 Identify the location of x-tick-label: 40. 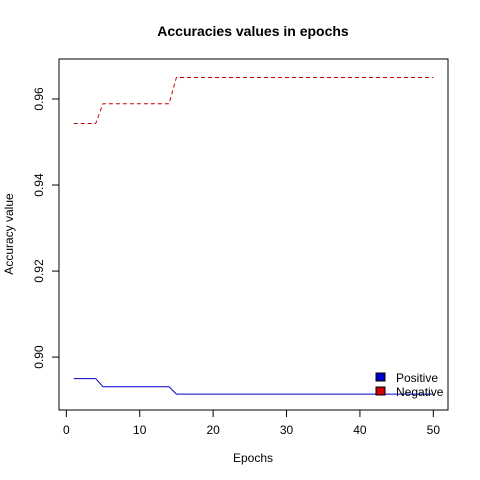
(360, 430).